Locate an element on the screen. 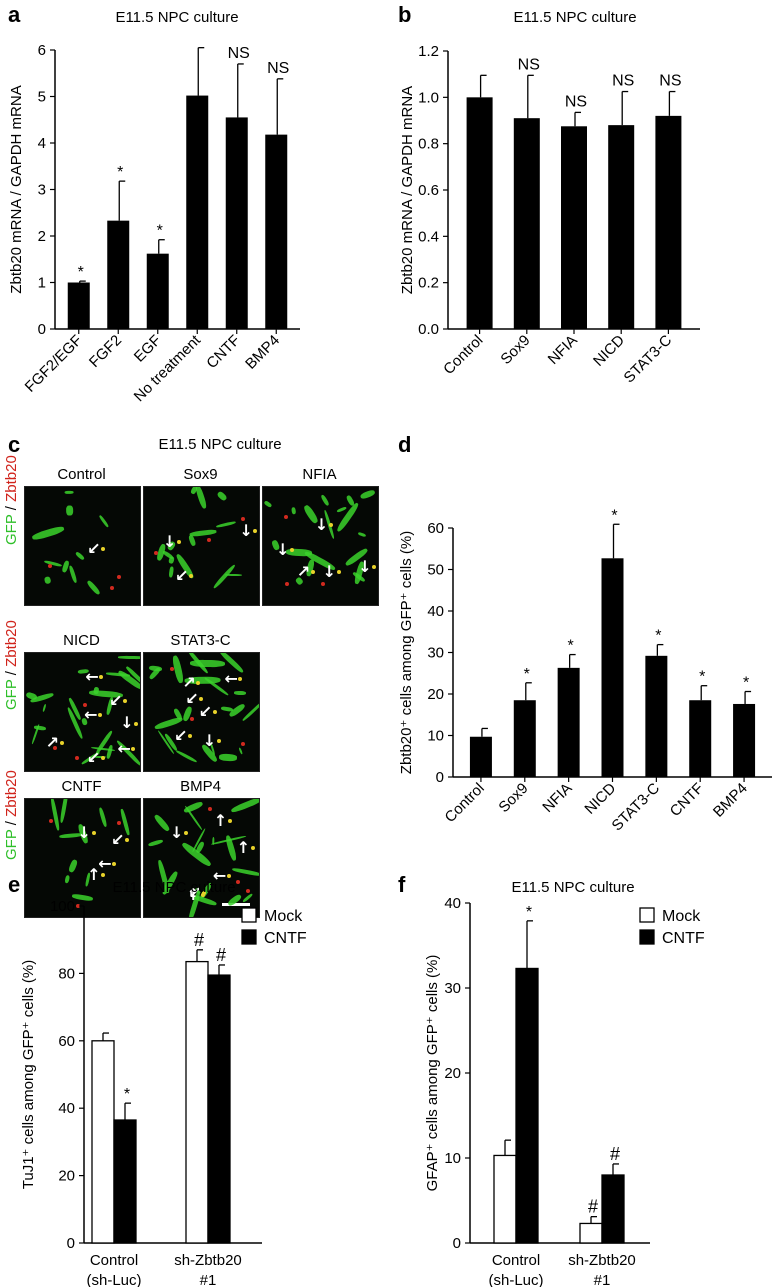 The image size is (781, 1287). chart-f-annotation: # is located at coordinates (593, 1207).